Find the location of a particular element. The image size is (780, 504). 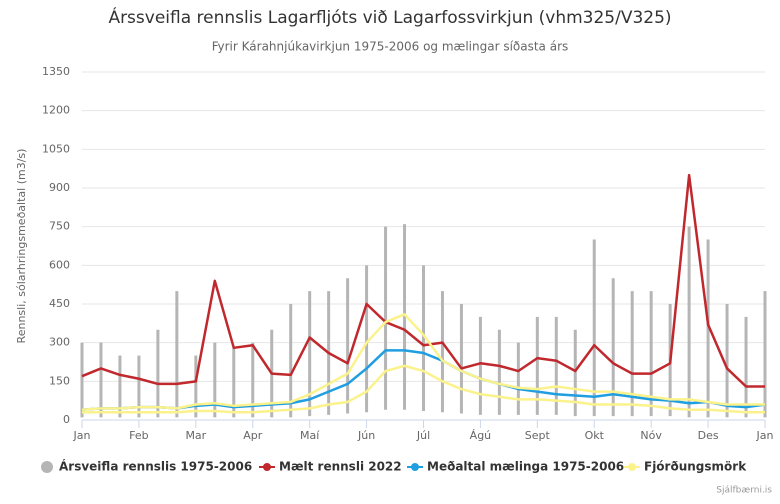

y-axis-label: Rennsli, sólarhringsmeðaltal (m3/s) is located at coordinates (21, 246).